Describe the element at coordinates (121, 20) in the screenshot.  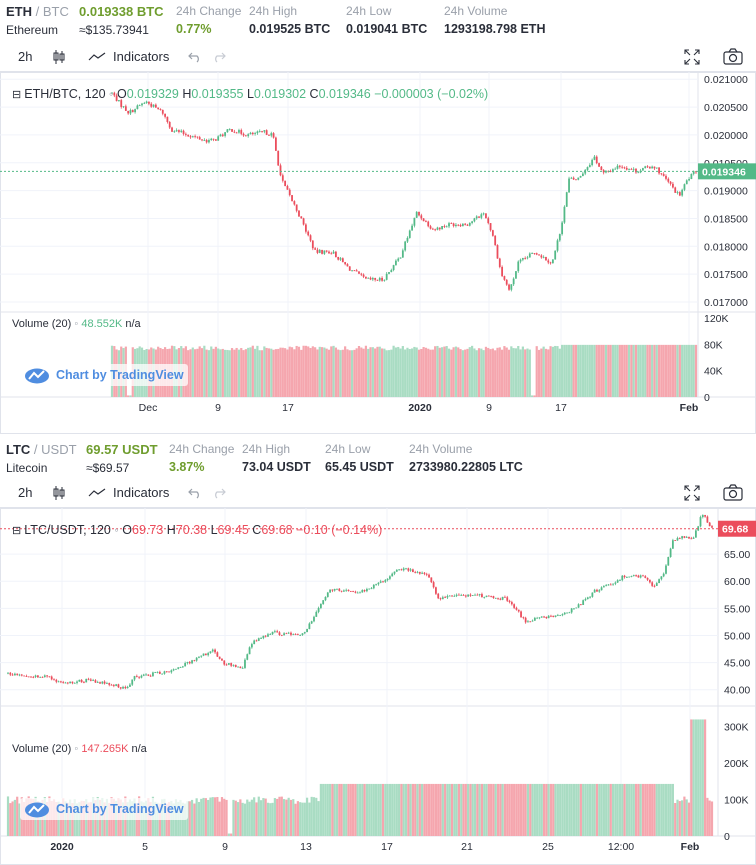
I see `eth-price-block: 0.019338 BTC ≈$135.73941` at that location.